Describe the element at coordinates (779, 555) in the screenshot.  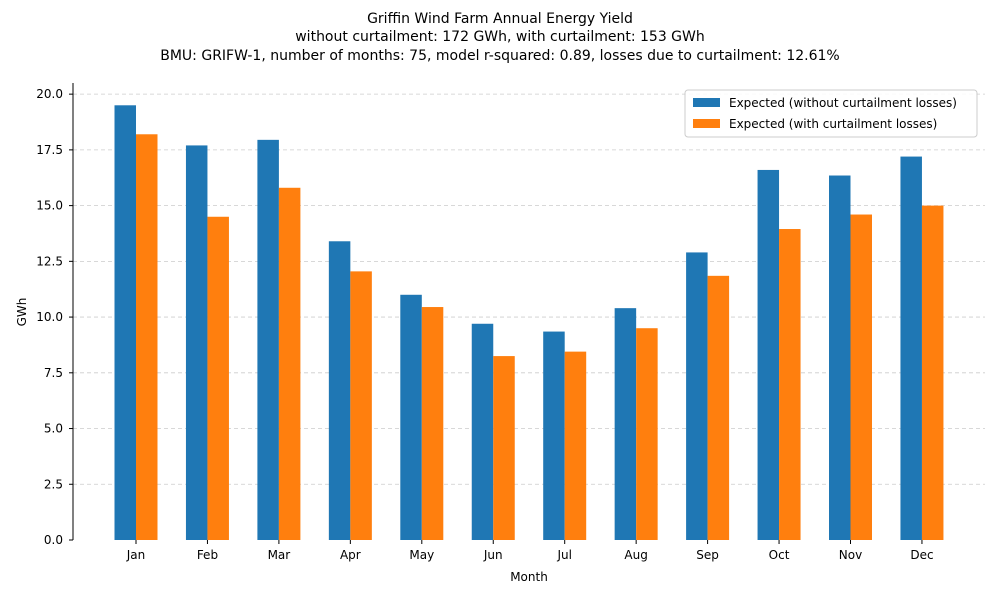
I see `x-tick-label: Oct` at that location.